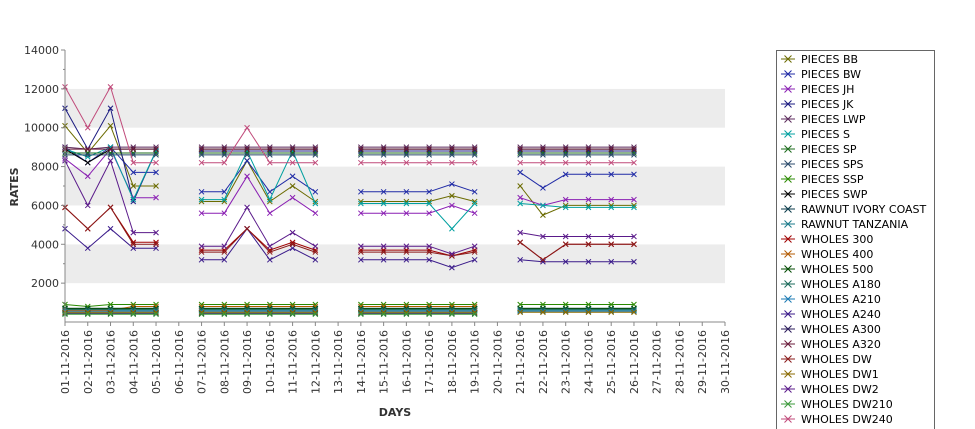 This screenshot has width=975, height=429. What do you see at coordinates (833, 119) in the screenshot?
I see `legend-label: PIECES LWP` at bounding box center [833, 119].